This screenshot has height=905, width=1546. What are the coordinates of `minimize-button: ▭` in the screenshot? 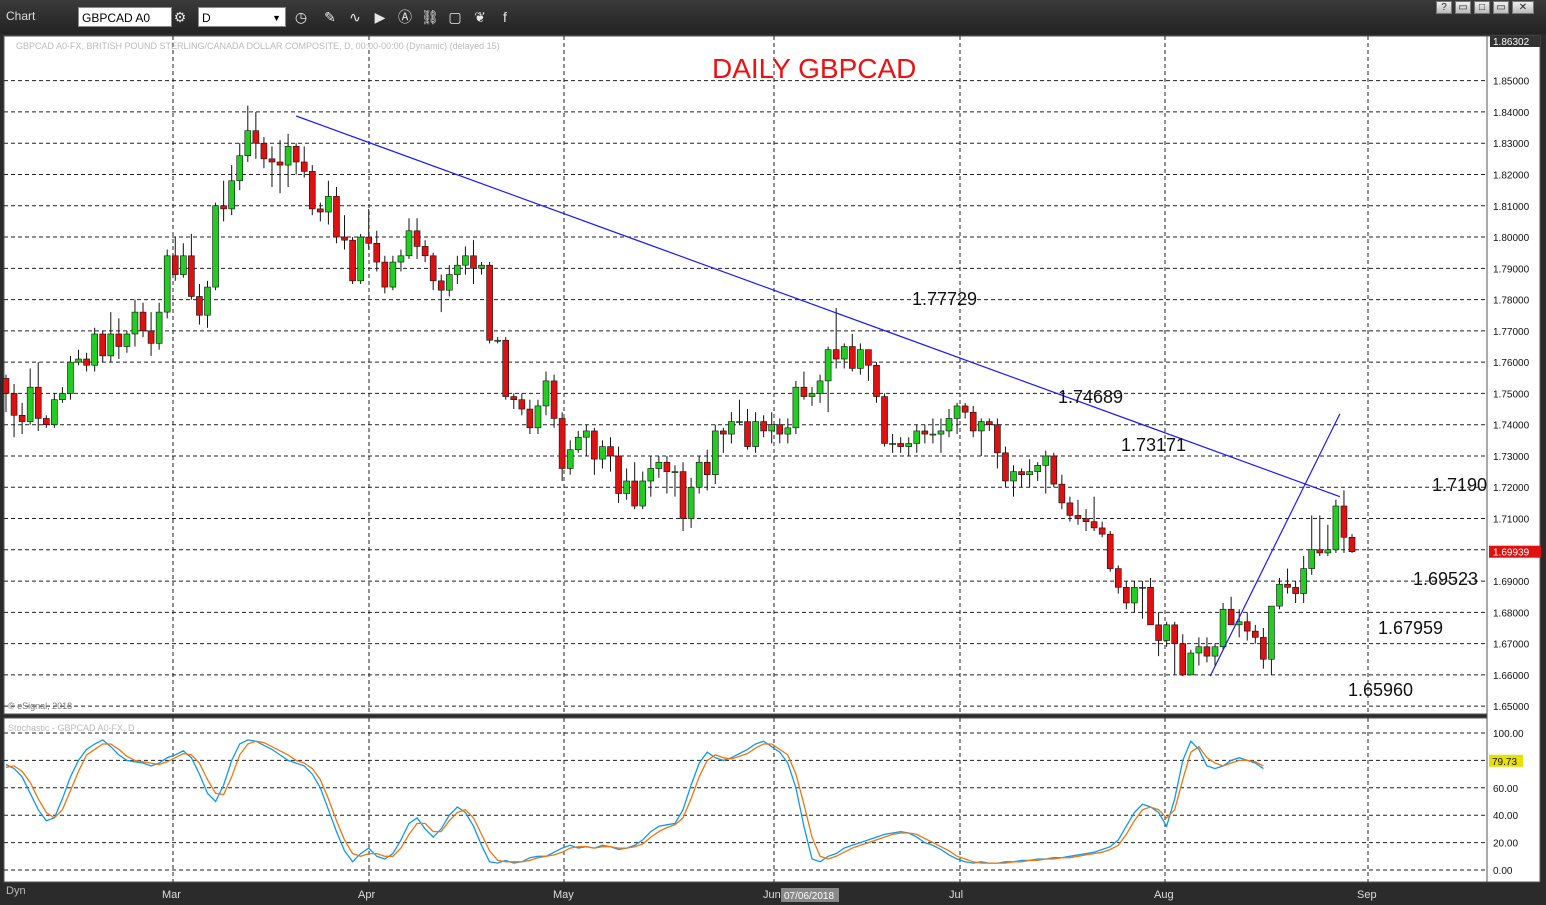 It's located at (1501, 7).